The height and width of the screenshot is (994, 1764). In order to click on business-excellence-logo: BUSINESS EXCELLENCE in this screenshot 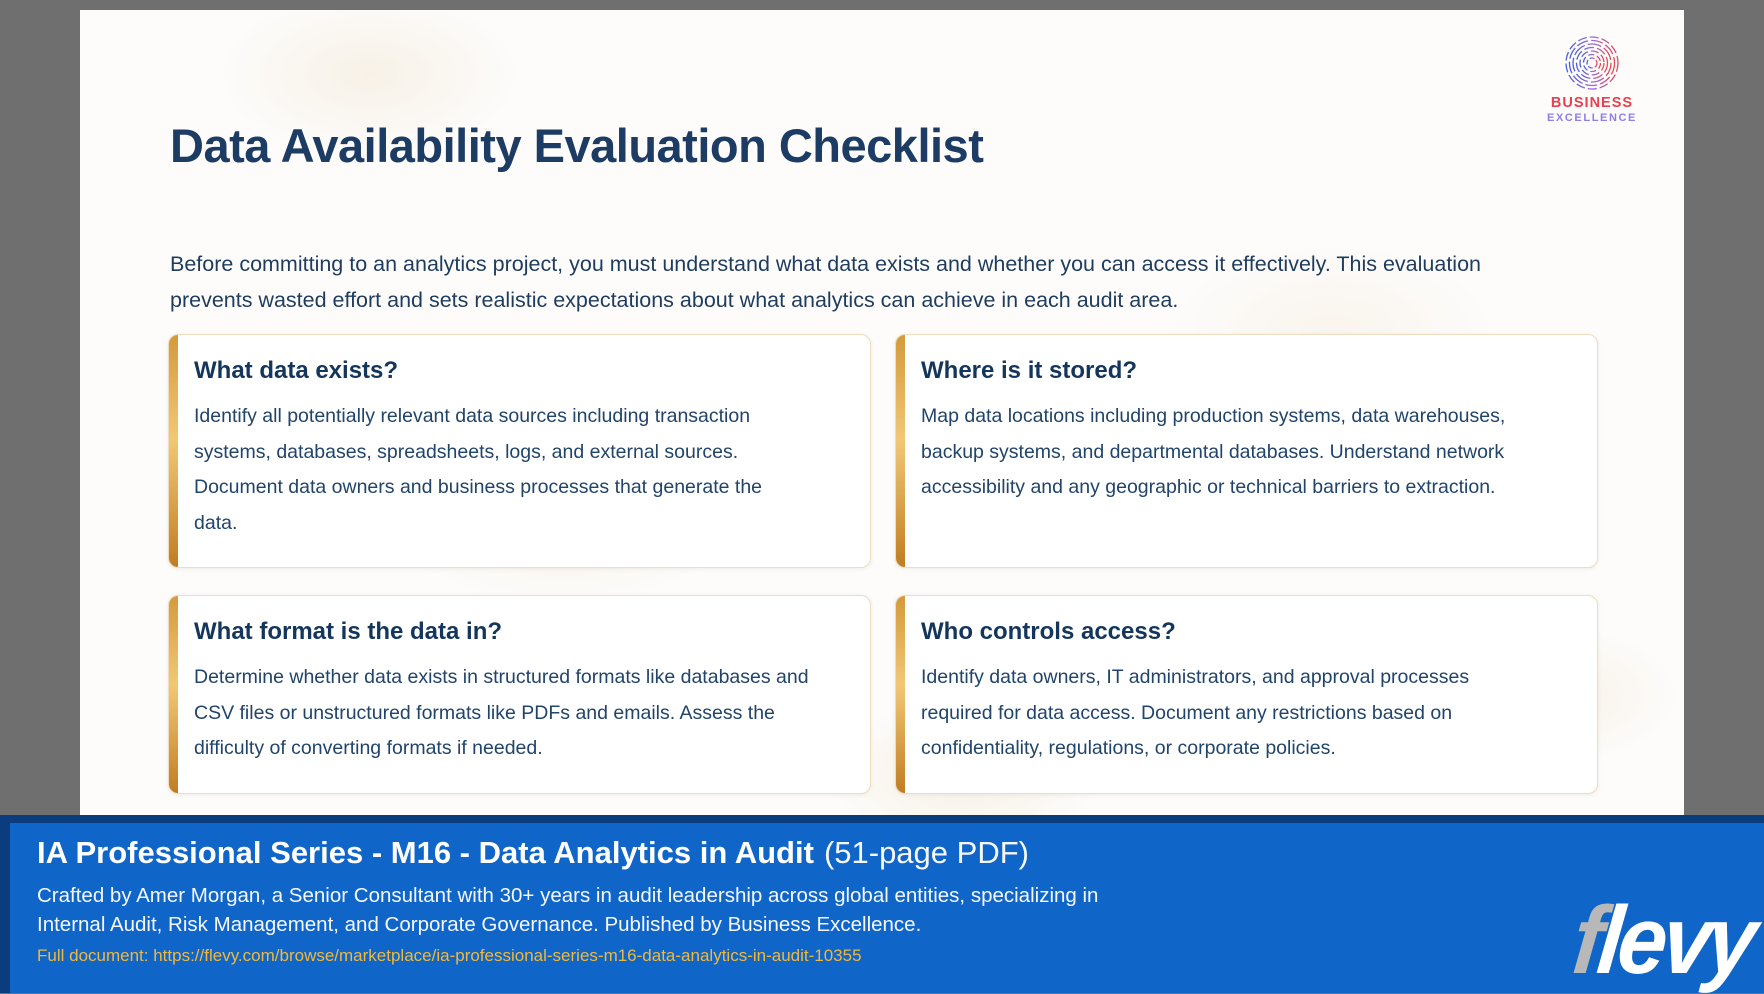, I will do `click(1592, 79)`.